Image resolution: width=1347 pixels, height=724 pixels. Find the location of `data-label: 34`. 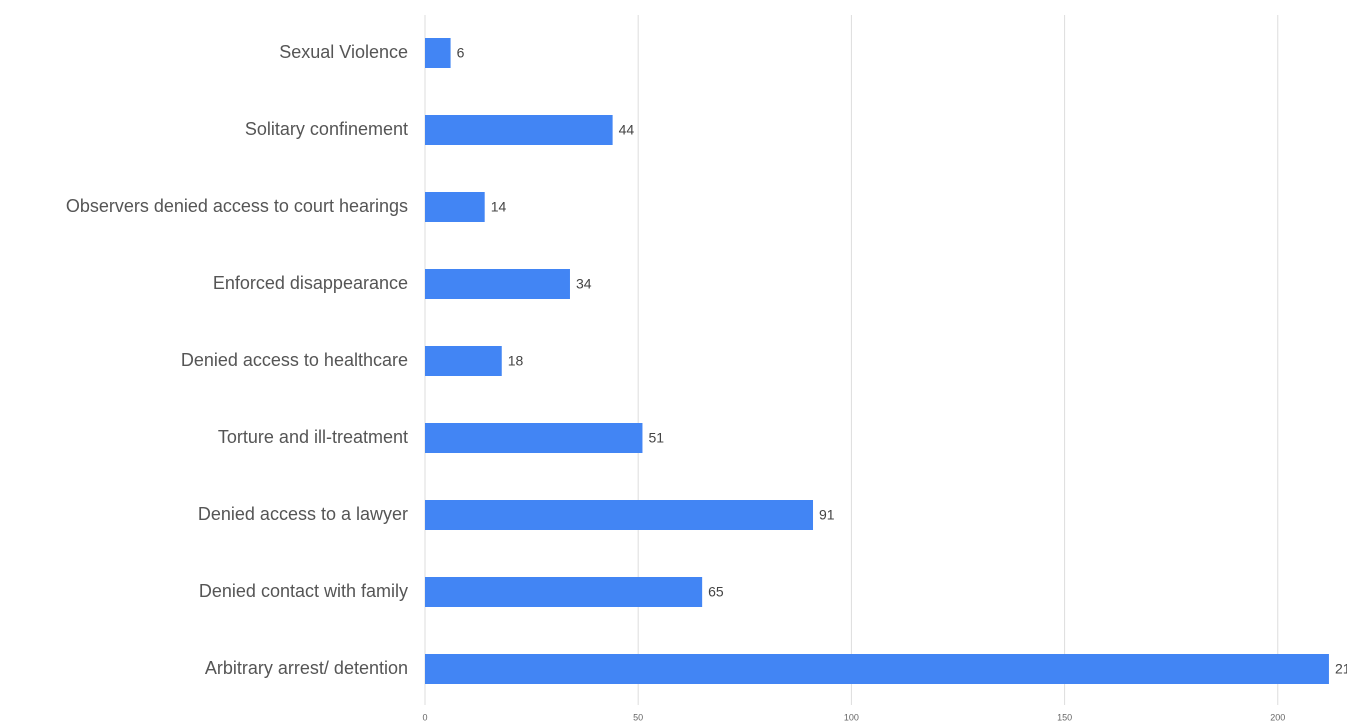

data-label: 34 is located at coordinates (584, 284).